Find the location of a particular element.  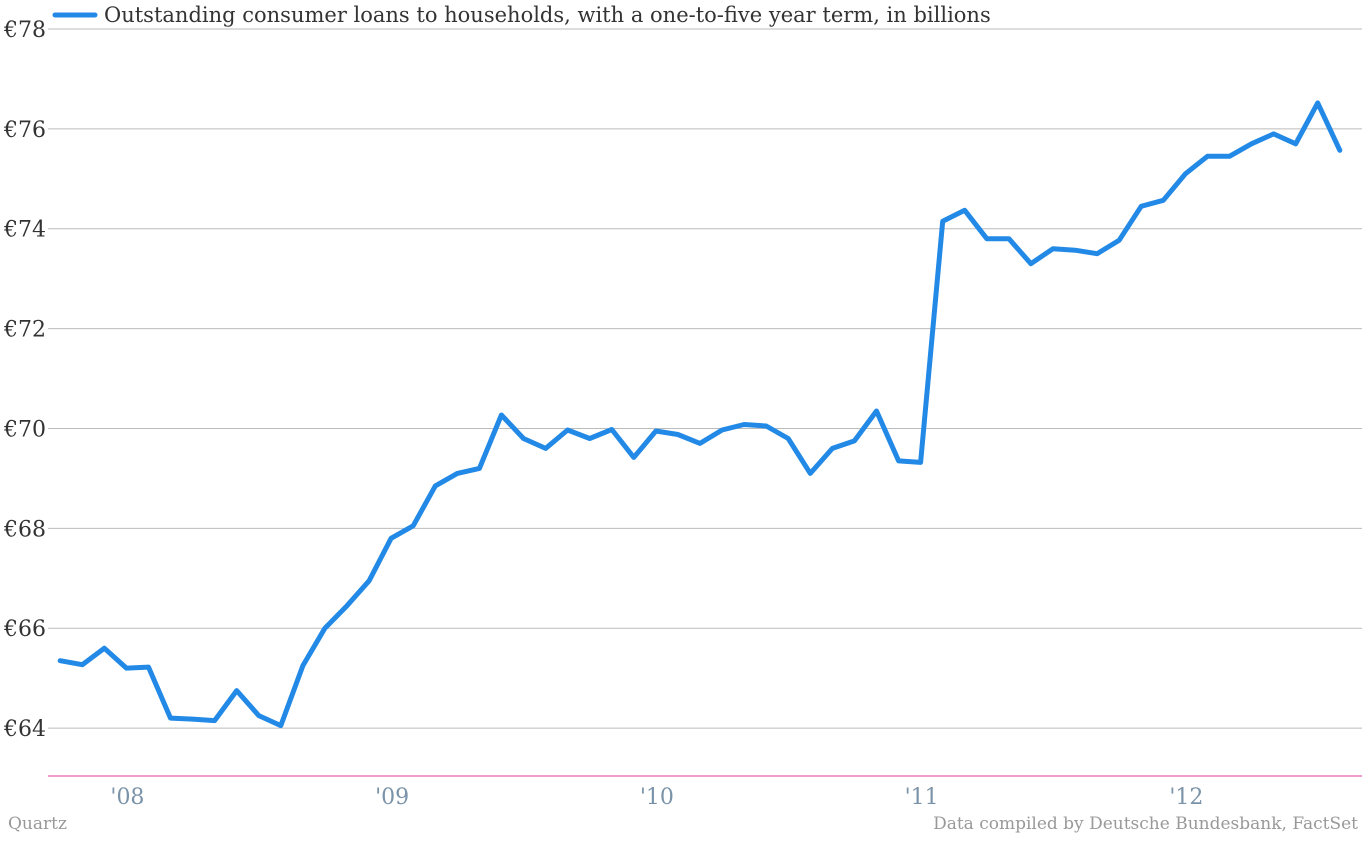

y-tick-label: €66 is located at coordinates (24, 629).